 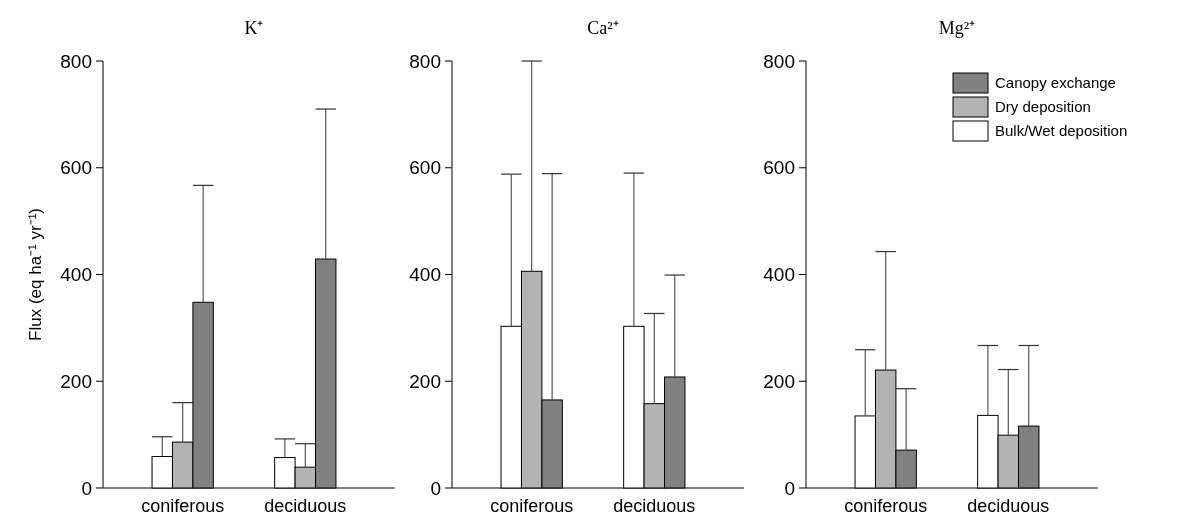 I want to click on chart-title: Ca²⁺, so click(x=603, y=28).